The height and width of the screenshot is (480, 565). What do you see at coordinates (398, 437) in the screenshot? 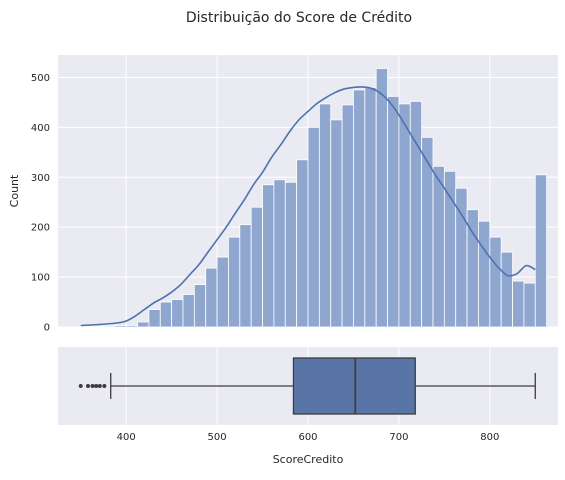
I see `x-tick-label: 700` at bounding box center [398, 437].